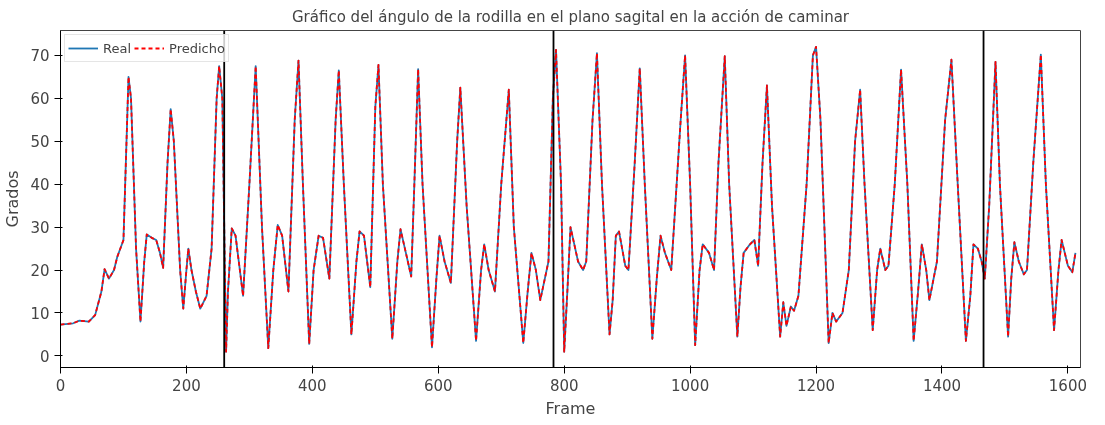 The width and height of the screenshot is (1105, 425). Describe the element at coordinates (186, 385) in the screenshot. I see `x-tick-label: 200` at that location.